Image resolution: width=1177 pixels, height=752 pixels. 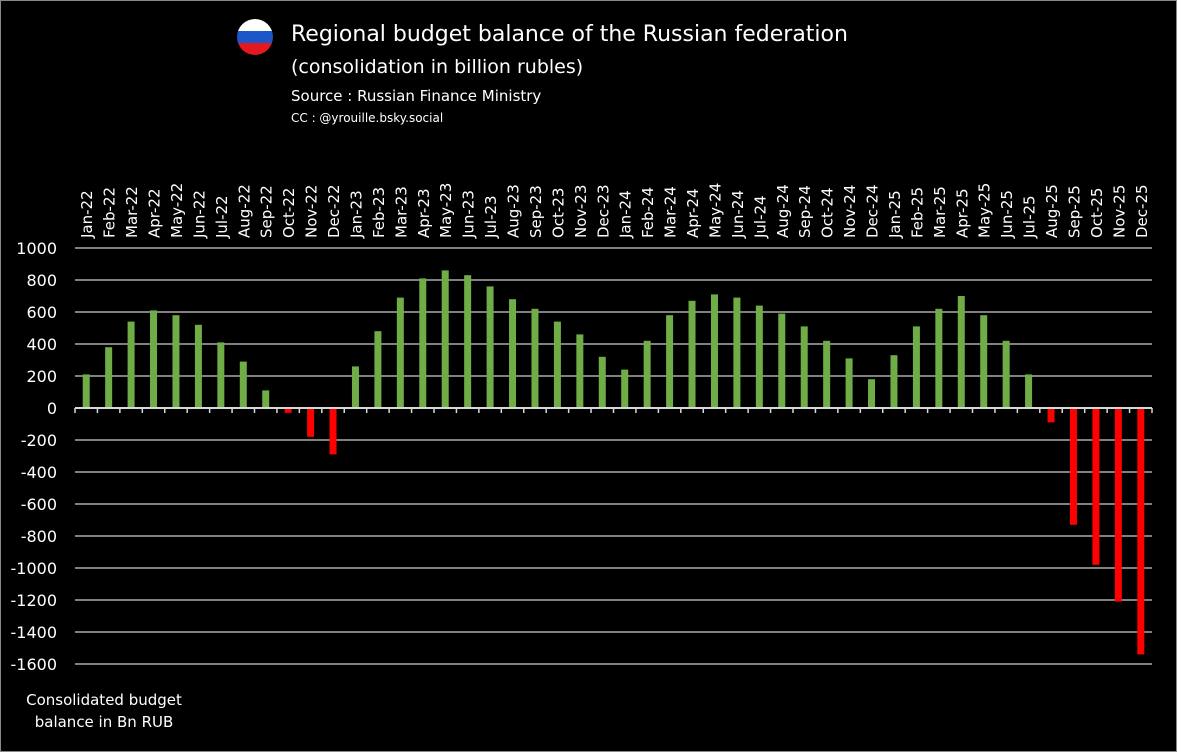 What do you see at coordinates (1007, 214) in the screenshot?
I see `x-tick-label: Jun-25` at bounding box center [1007, 214].